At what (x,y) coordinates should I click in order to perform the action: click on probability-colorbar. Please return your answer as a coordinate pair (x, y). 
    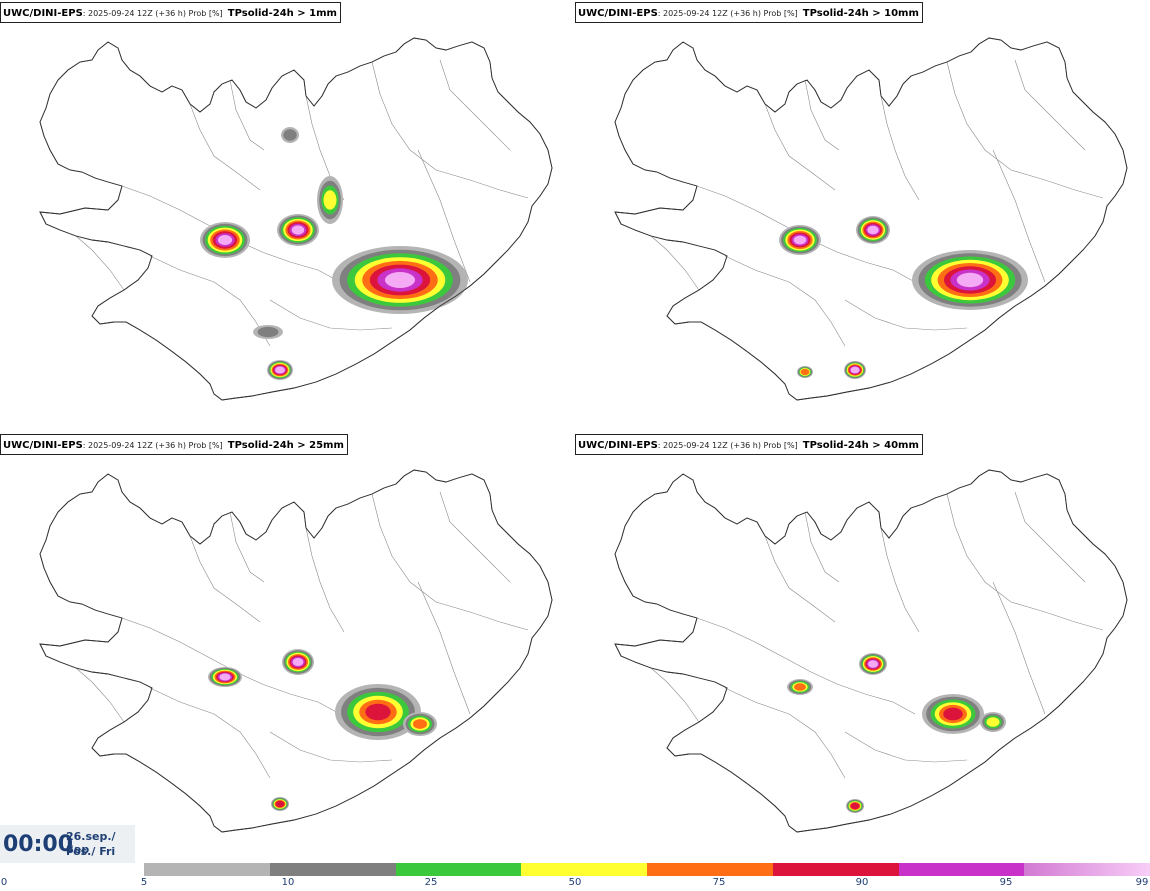
    Looking at the image, I should click on (647, 869).